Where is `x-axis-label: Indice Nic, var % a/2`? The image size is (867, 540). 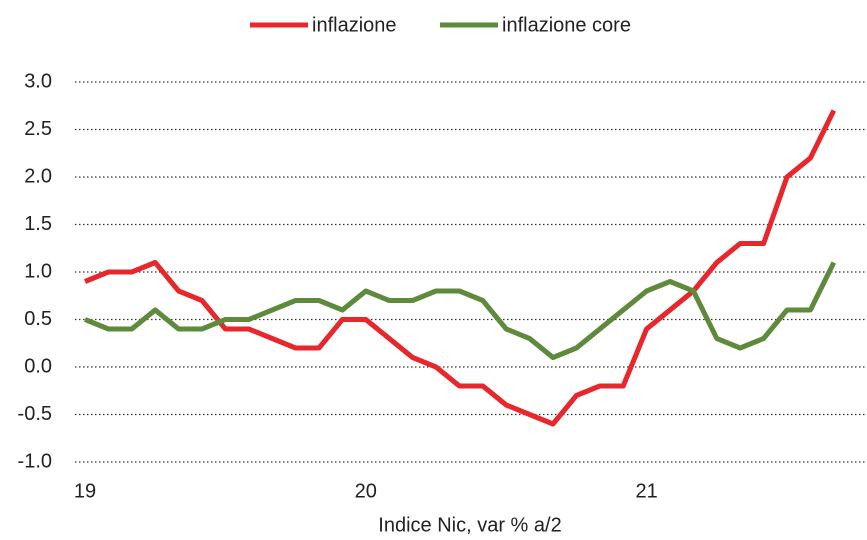
x-axis-label: Indice Nic, var % a/2 is located at coordinates (469, 525).